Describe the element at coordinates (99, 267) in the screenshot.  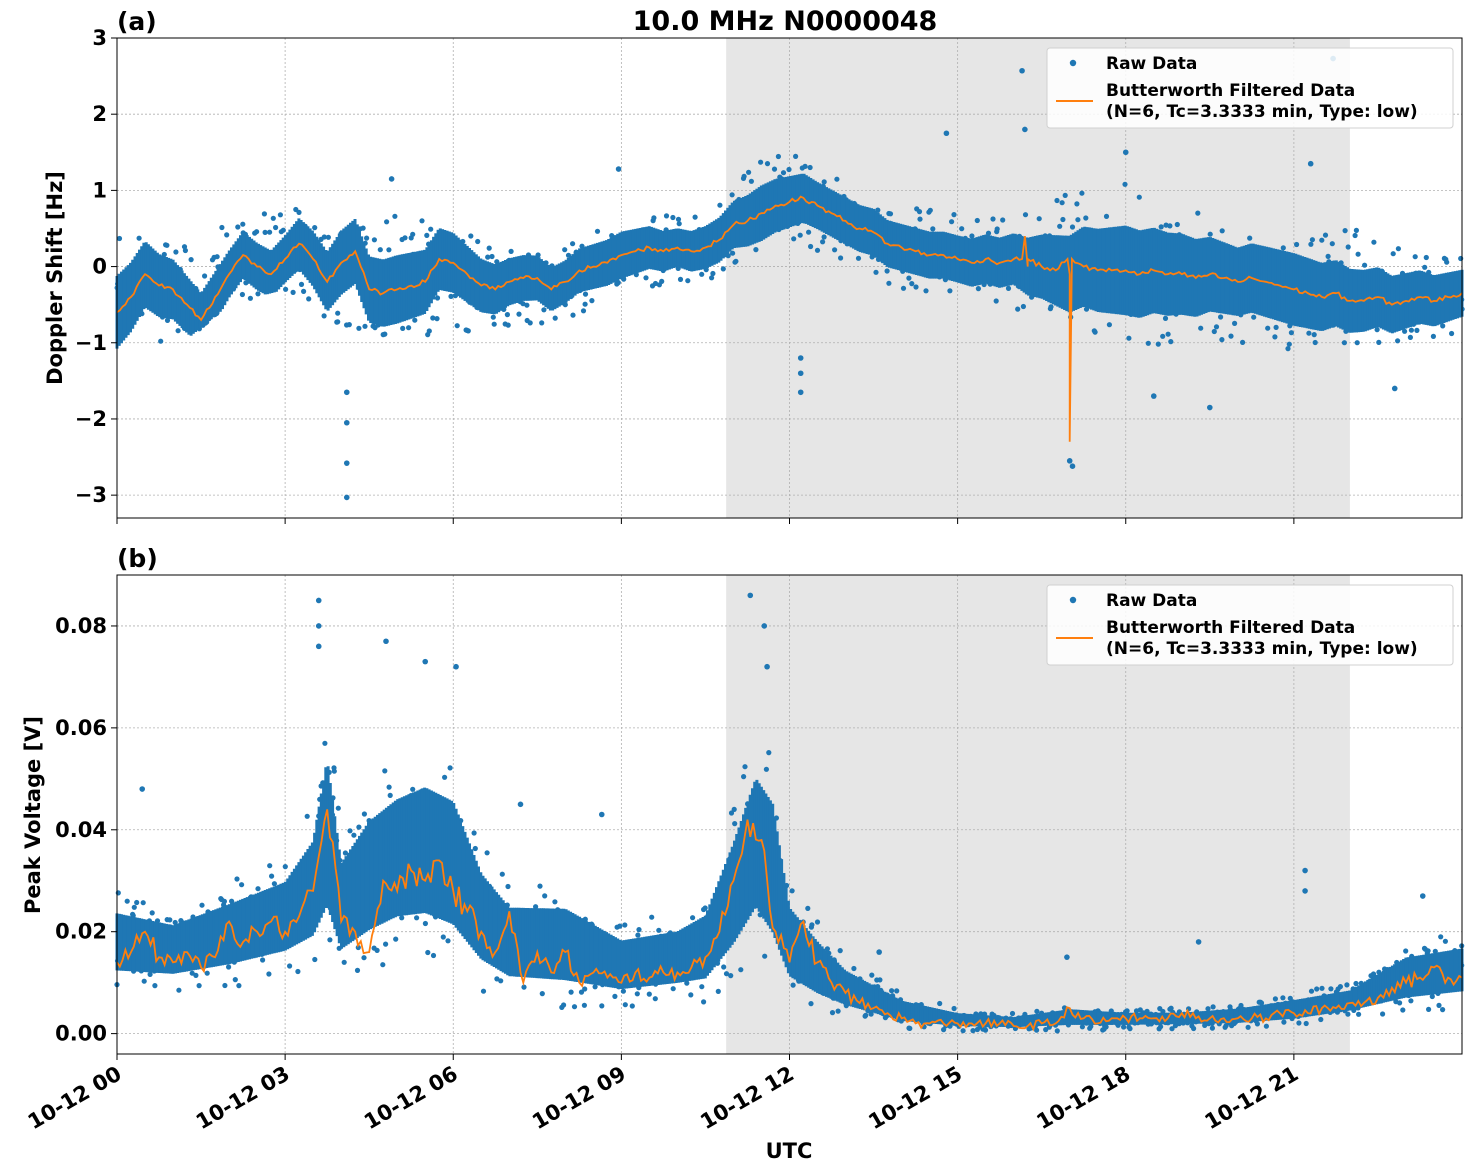
I see `y-tick-label: 0` at that location.